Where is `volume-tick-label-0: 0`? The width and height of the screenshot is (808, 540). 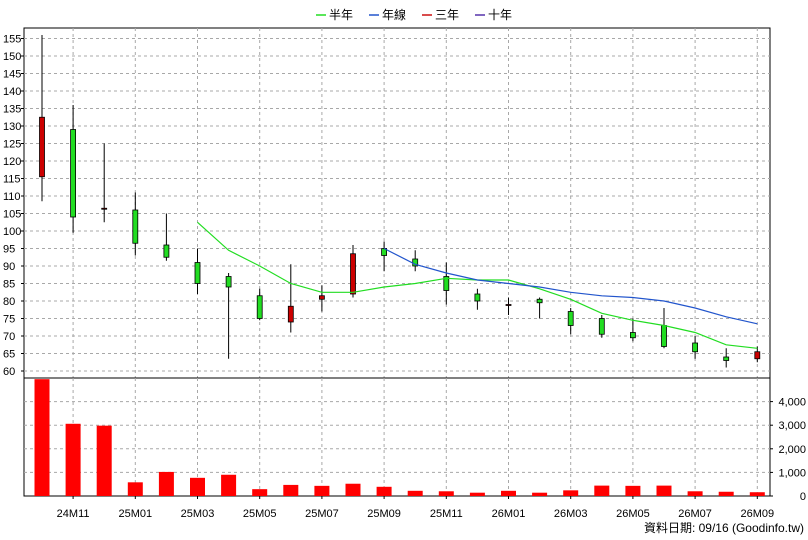
volume-tick-label-0: 0 is located at coordinates (803, 497).